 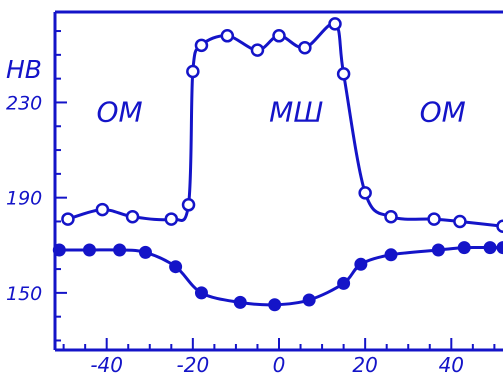 What do you see at coordinates (281, 276) in the screenshot?
I see `series-2-line` at bounding box center [281, 276].